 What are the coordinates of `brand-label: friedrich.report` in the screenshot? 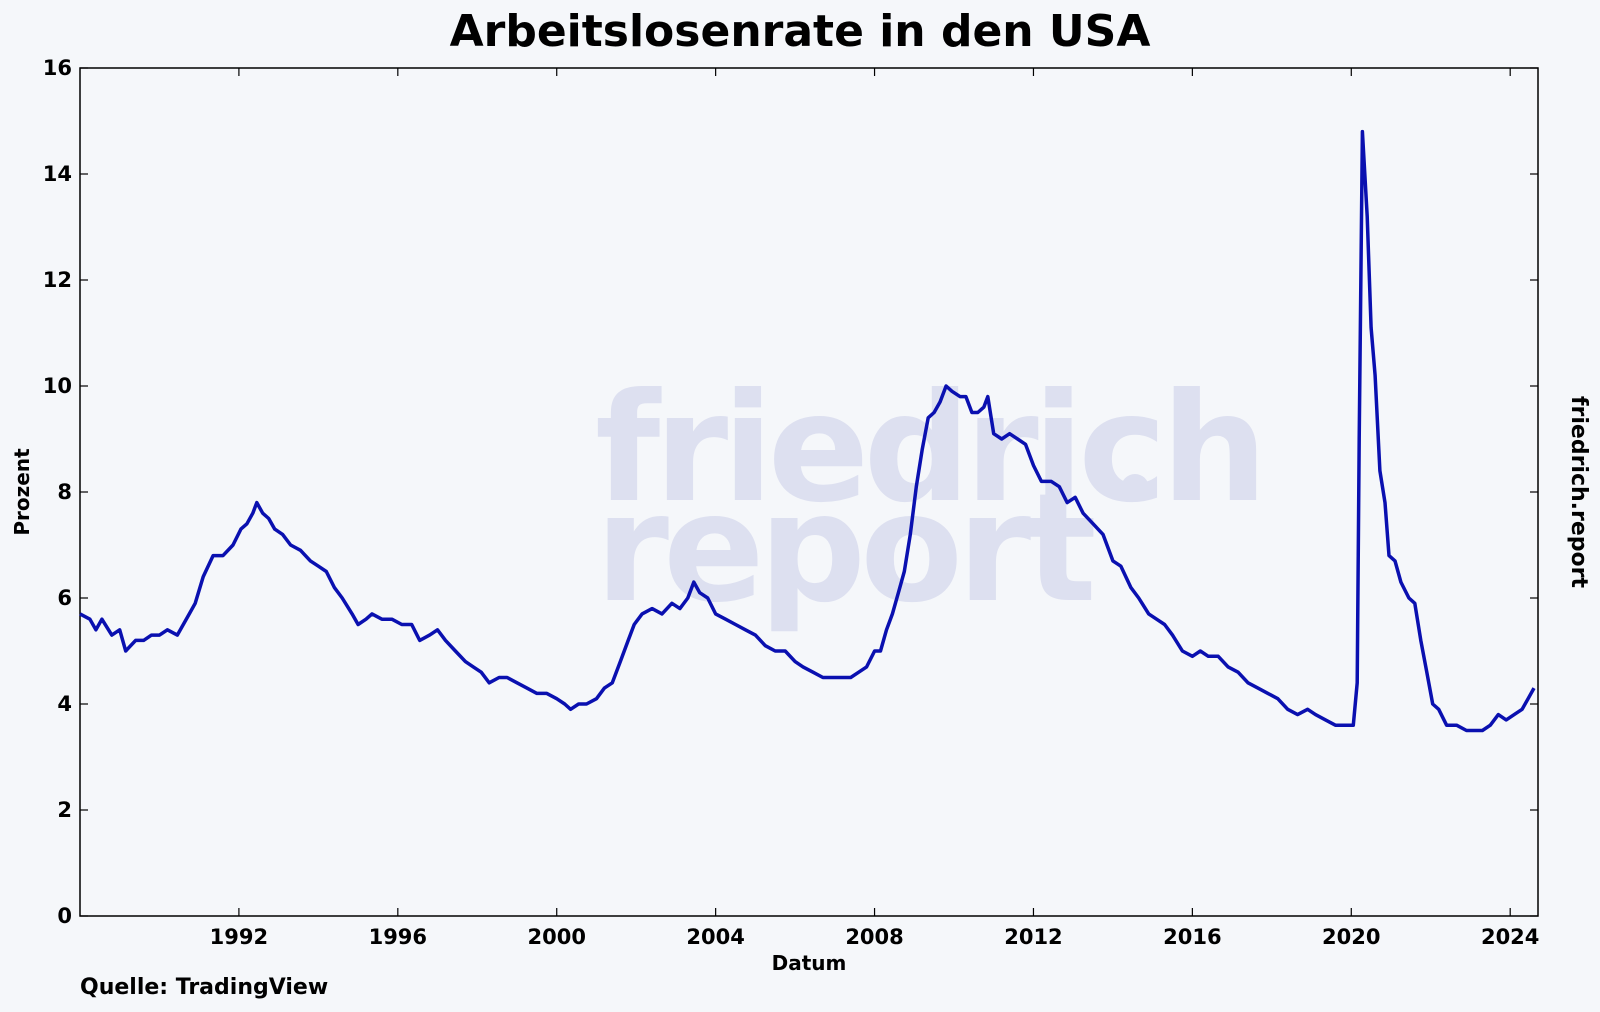 It's located at (1578, 492).